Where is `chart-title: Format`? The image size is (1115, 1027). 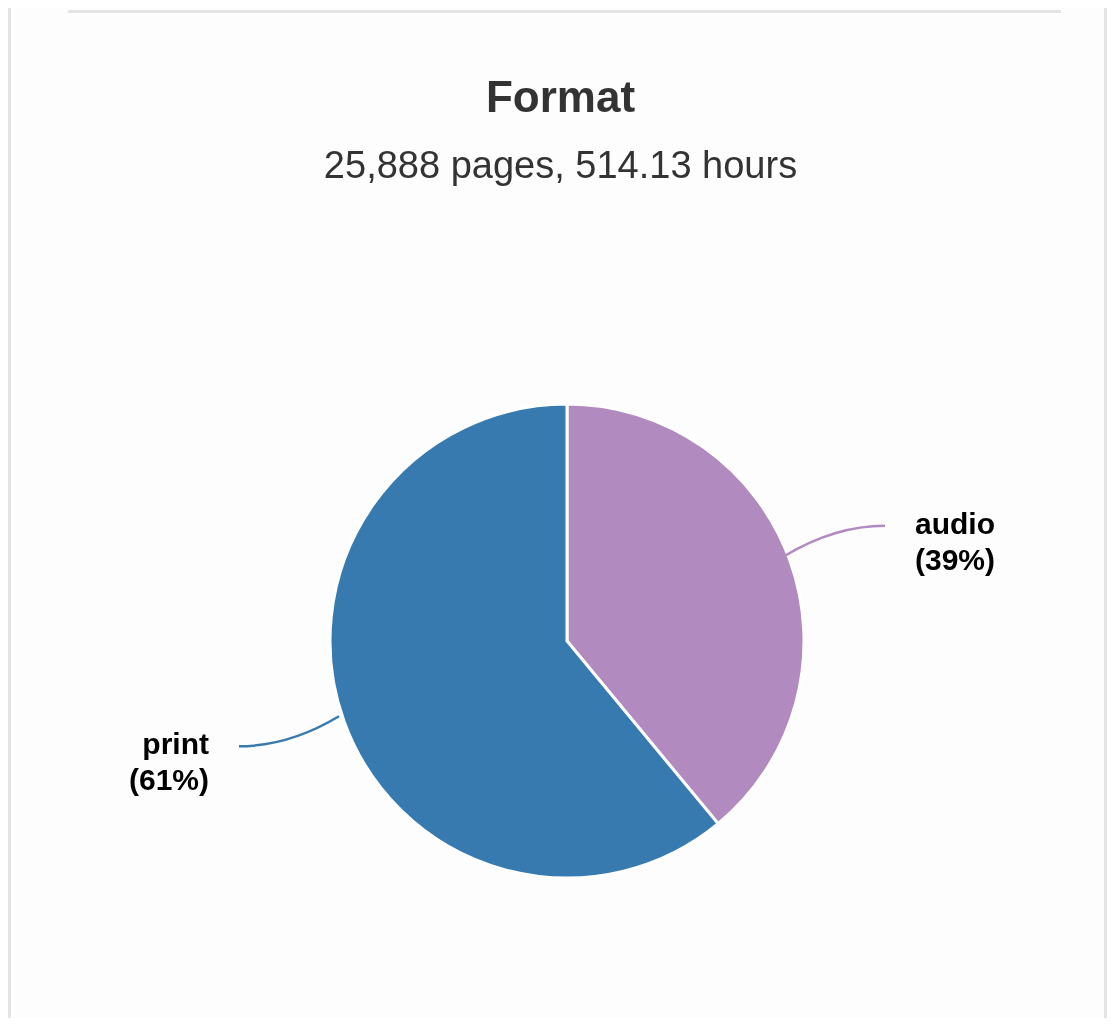 chart-title: Format is located at coordinates (560, 97).